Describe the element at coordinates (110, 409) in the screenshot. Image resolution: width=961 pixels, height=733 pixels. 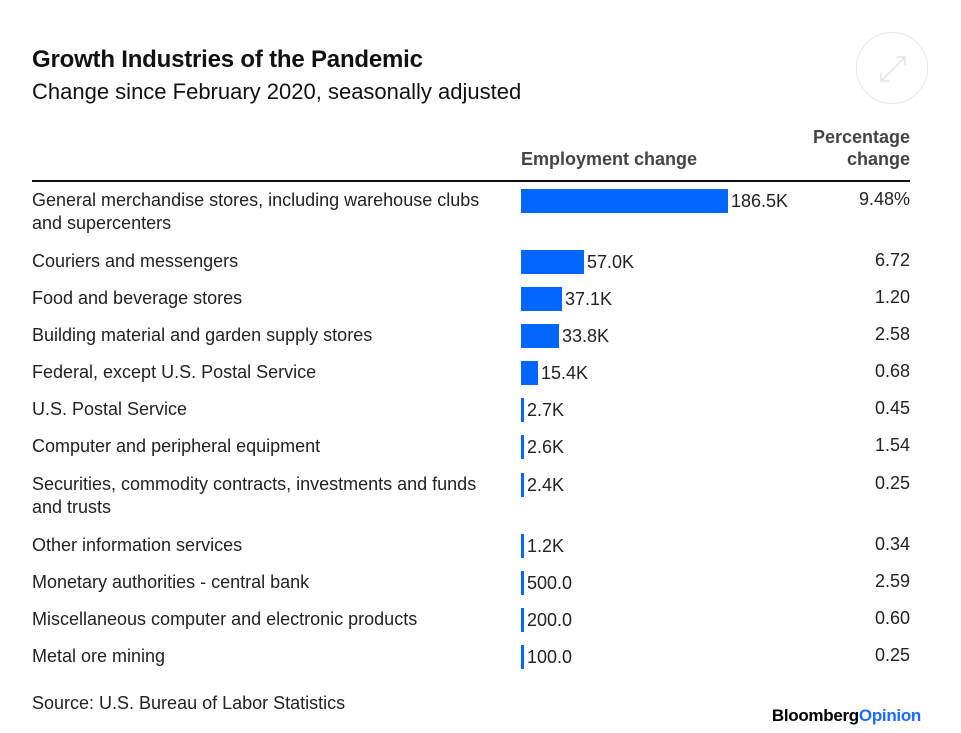
I see `category-label: U.S. Postal Service` at that location.